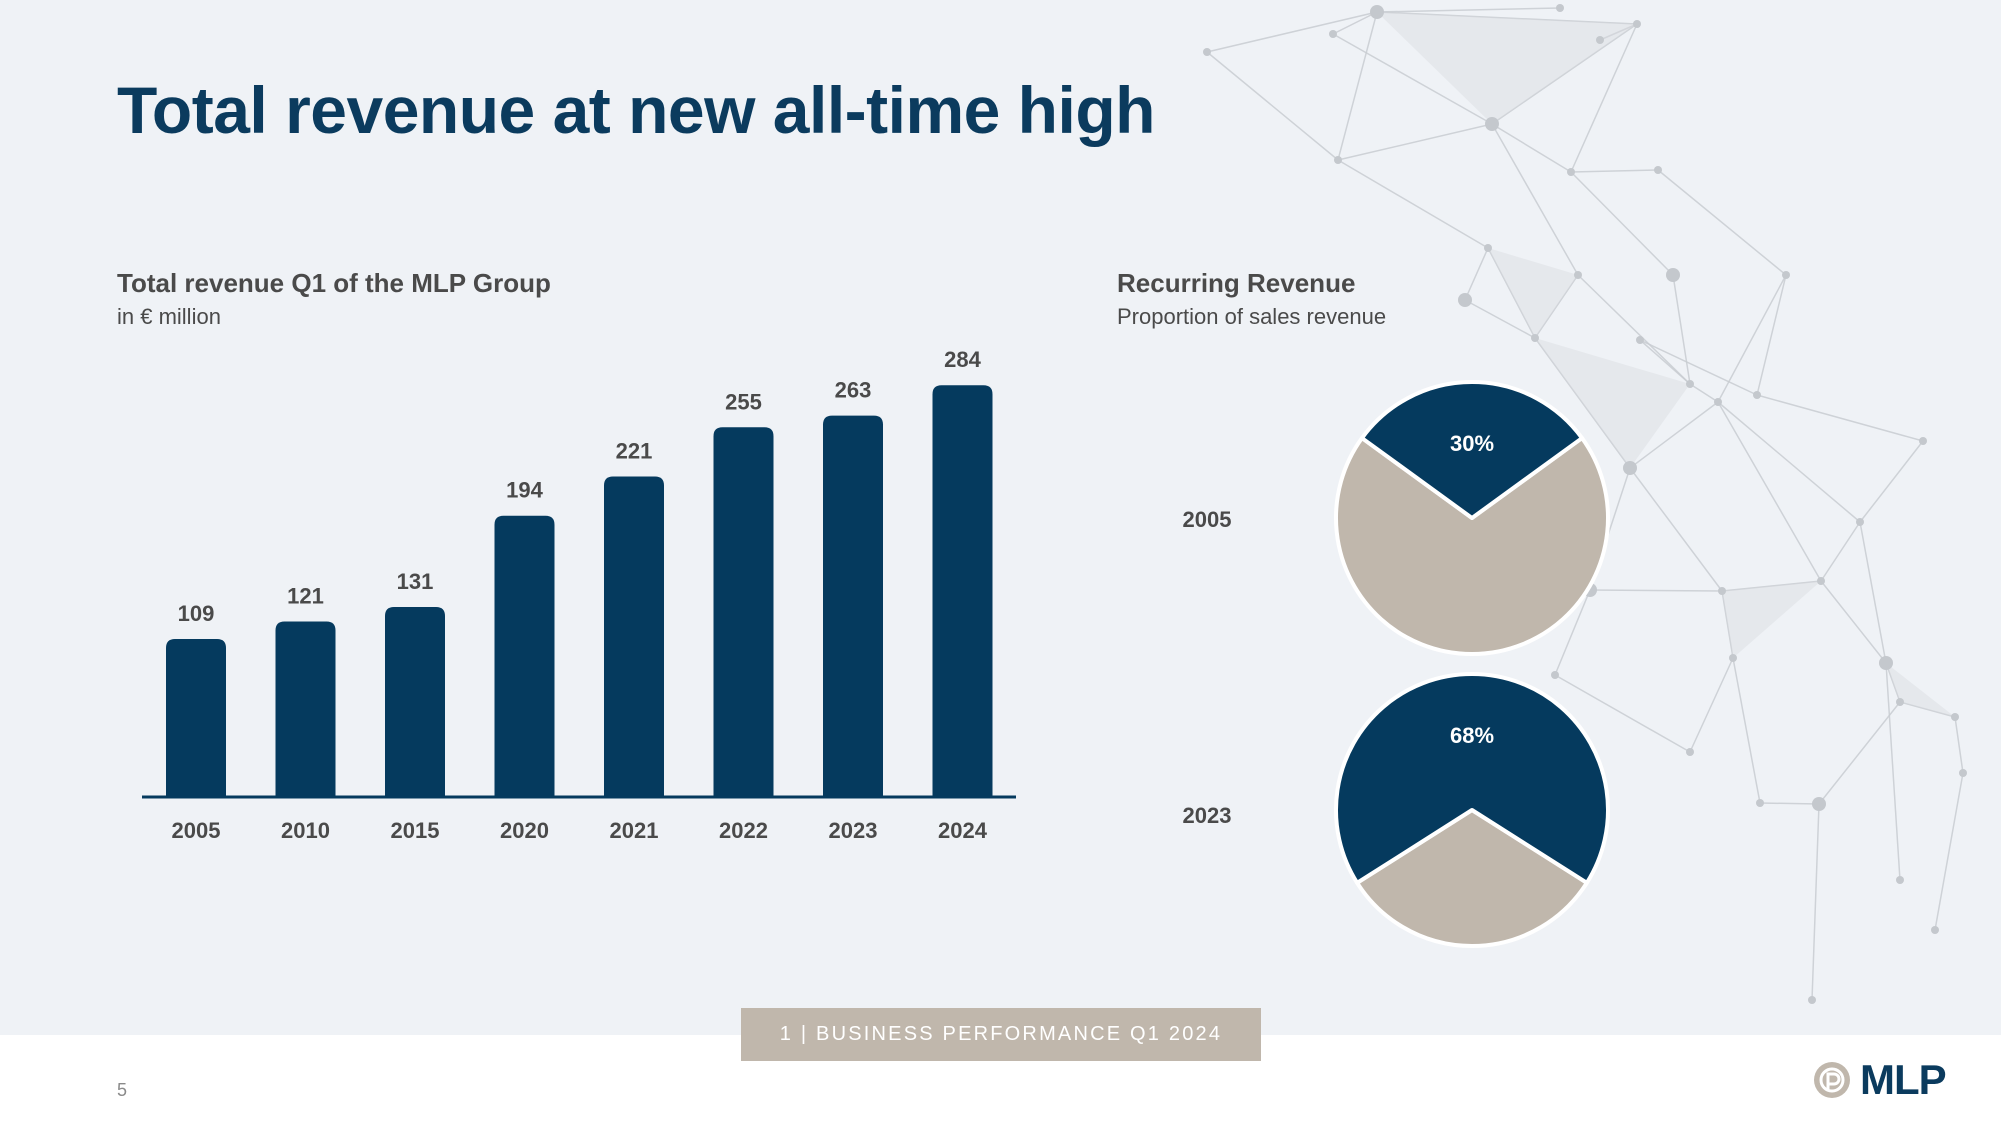 The image size is (2001, 1125). Describe the element at coordinates (1472, 778) in the screenshot. I see `pie-2023-recurring-slice` at that location.